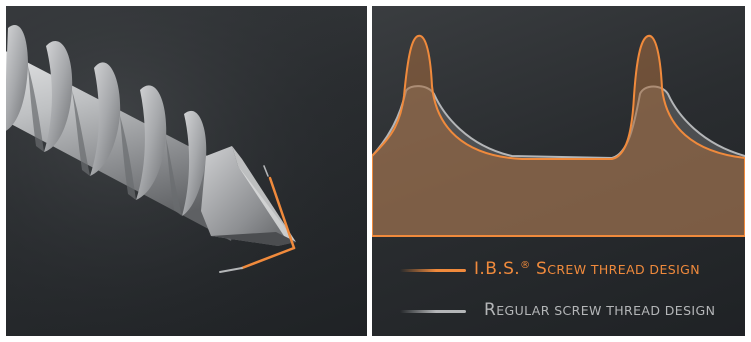  What do you see at coordinates (106, 120) in the screenshot?
I see `screw-threads` at bounding box center [106, 120].